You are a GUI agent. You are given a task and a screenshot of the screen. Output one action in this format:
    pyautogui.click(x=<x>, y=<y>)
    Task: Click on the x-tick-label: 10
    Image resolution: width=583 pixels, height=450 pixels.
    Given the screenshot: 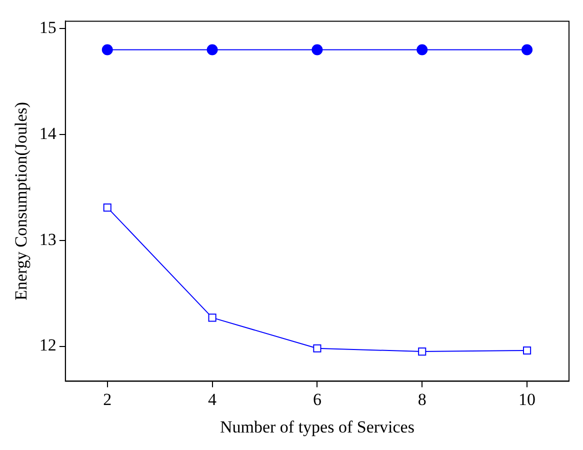 What is the action you would take?
    pyautogui.click(x=527, y=399)
    